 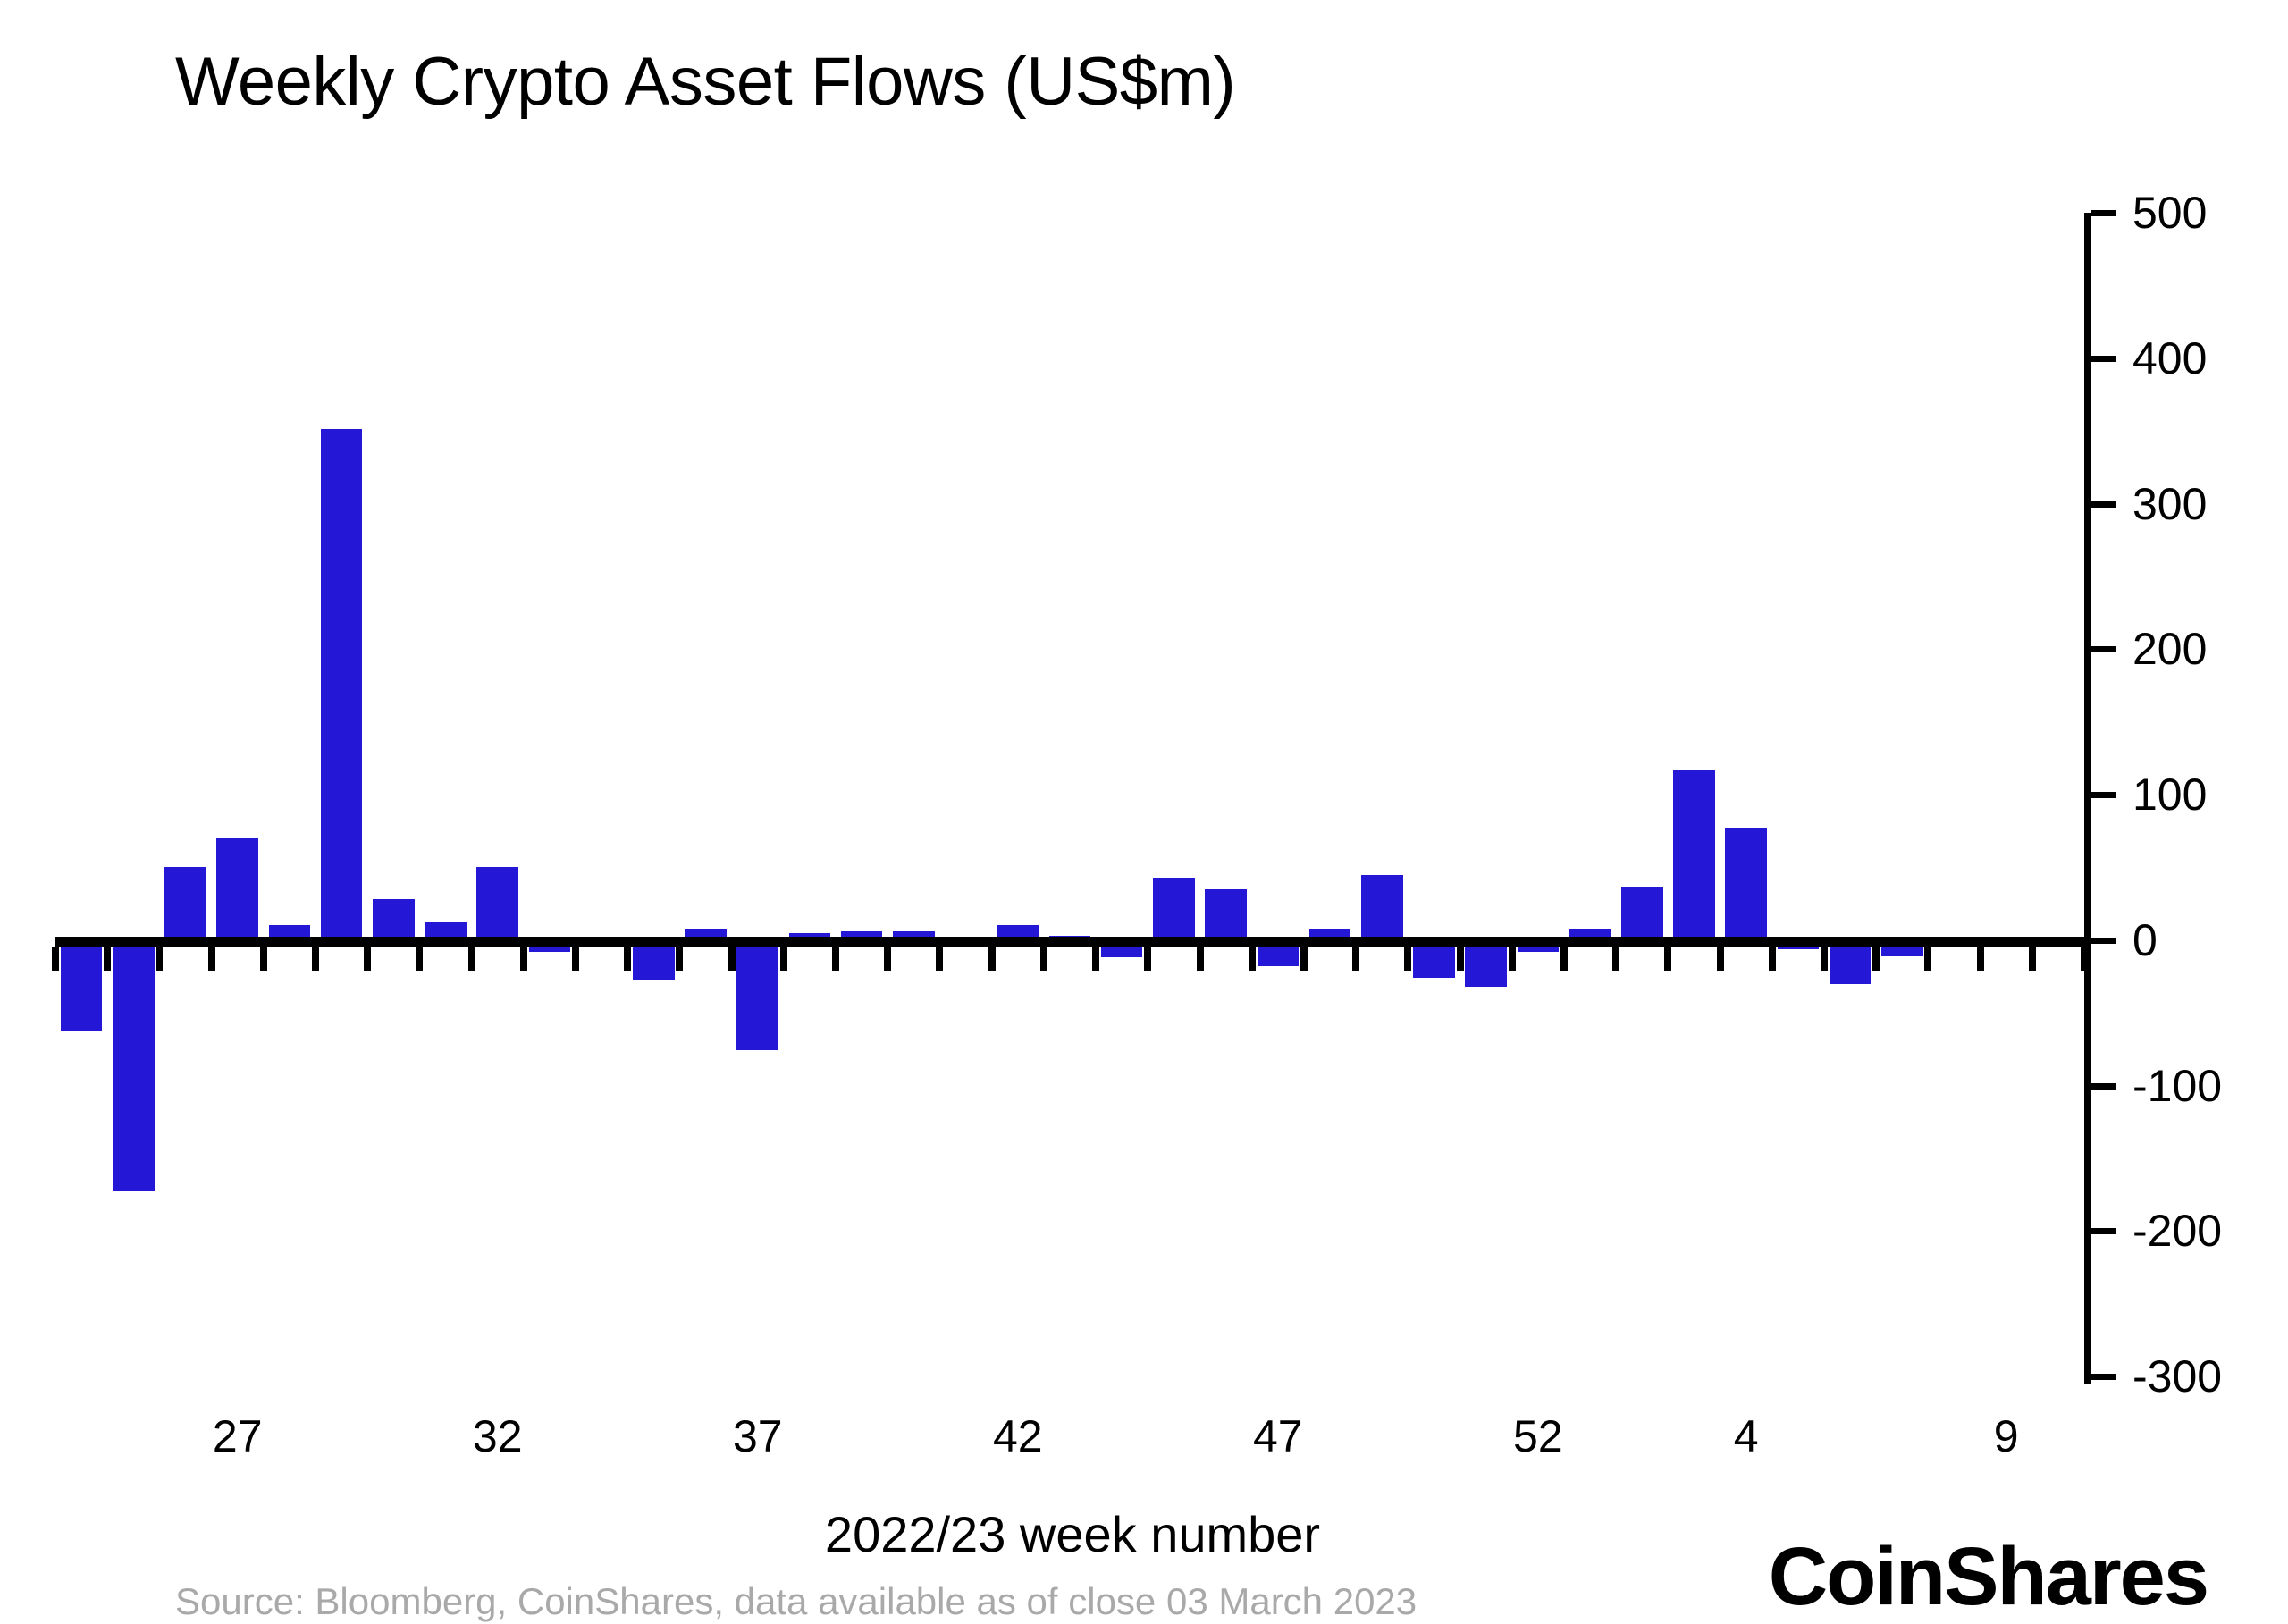 What do you see at coordinates (1278, 1436) in the screenshot?
I see `x-axis-tick-label: 47` at bounding box center [1278, 1436].